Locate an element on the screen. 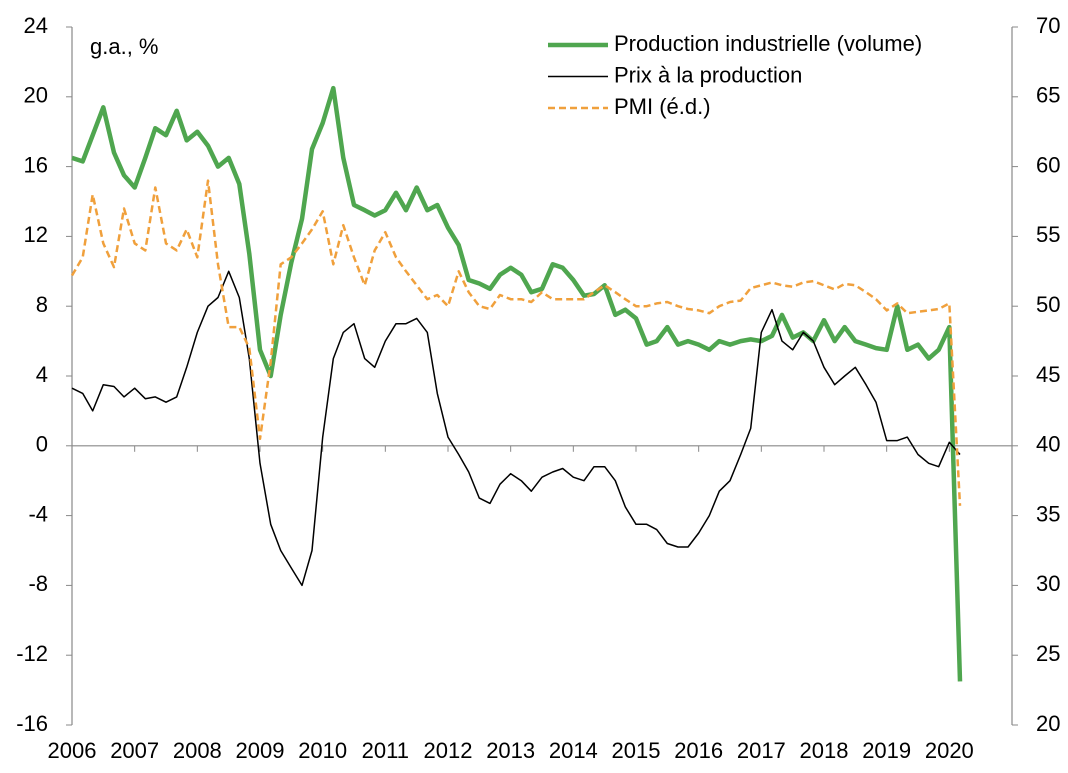 The width and height of the screenshot is (1068, 773). x-tick-label: 2010 is located at coordinates (322, 750).